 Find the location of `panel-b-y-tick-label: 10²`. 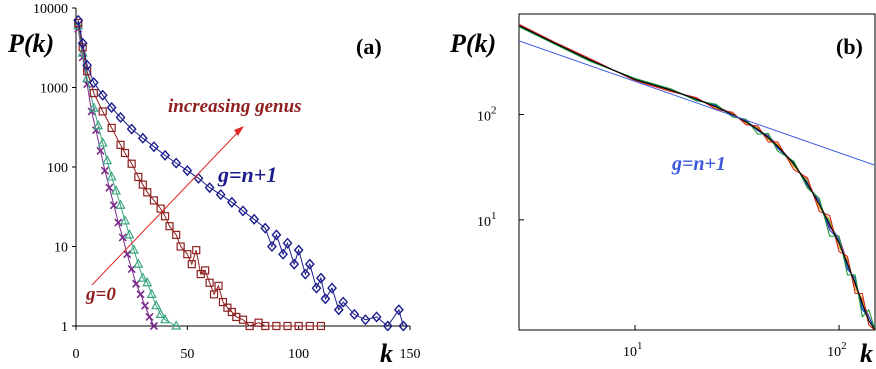

panel-b-y-tick-label: 10² is located at coordinates (487, 115).